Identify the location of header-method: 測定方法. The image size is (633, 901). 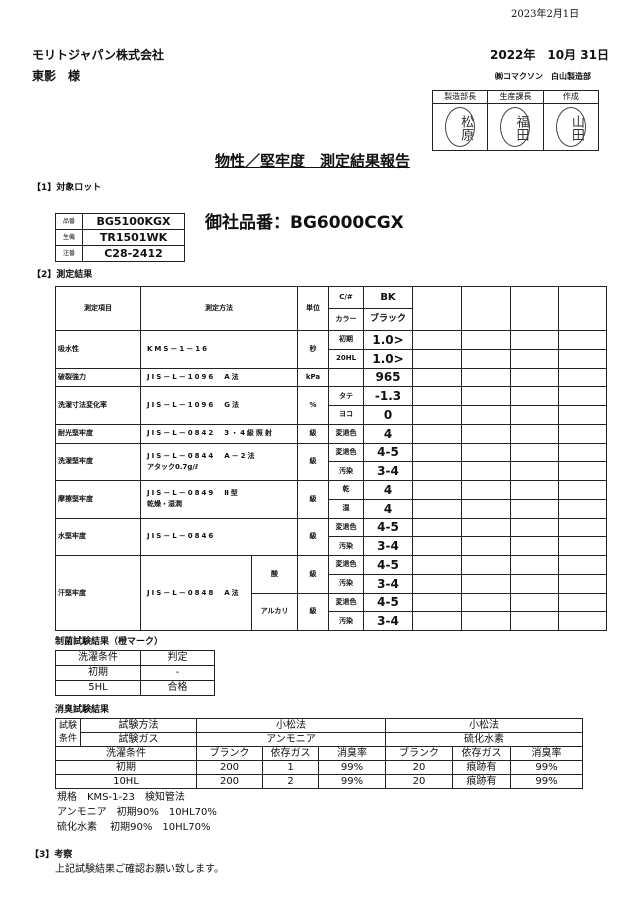
(219, 308).